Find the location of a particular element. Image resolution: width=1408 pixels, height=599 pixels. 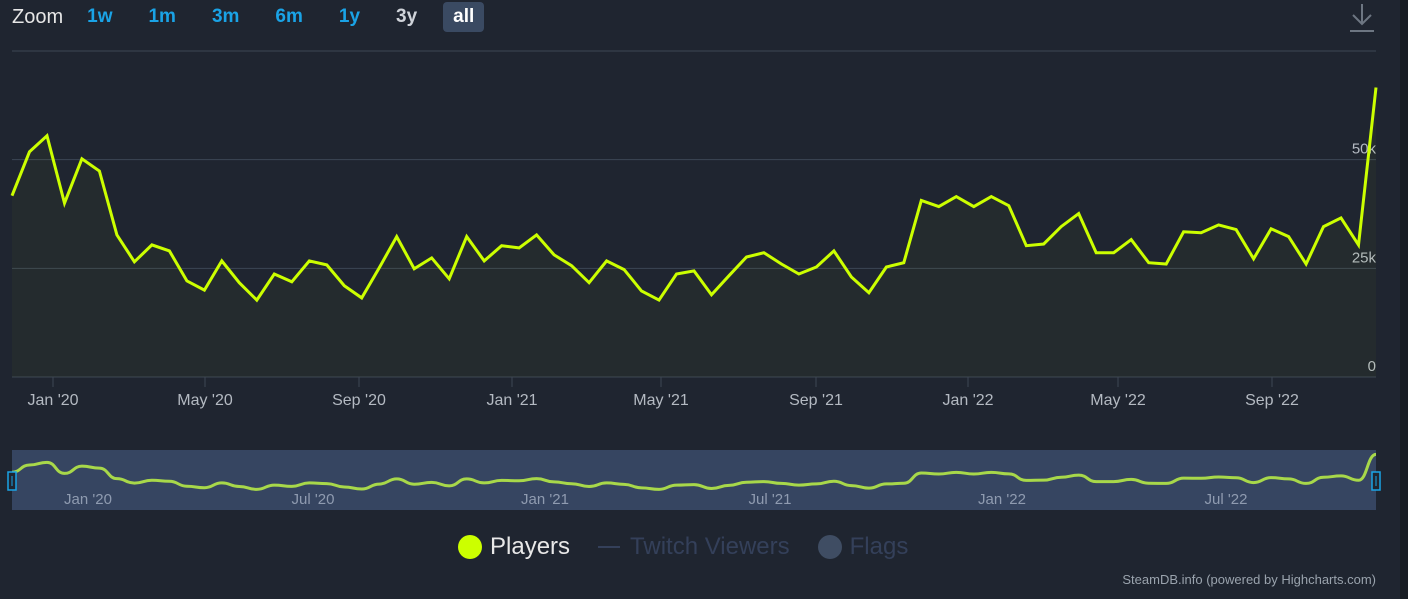

players-dot-icon is located at coordinates (470, 547).